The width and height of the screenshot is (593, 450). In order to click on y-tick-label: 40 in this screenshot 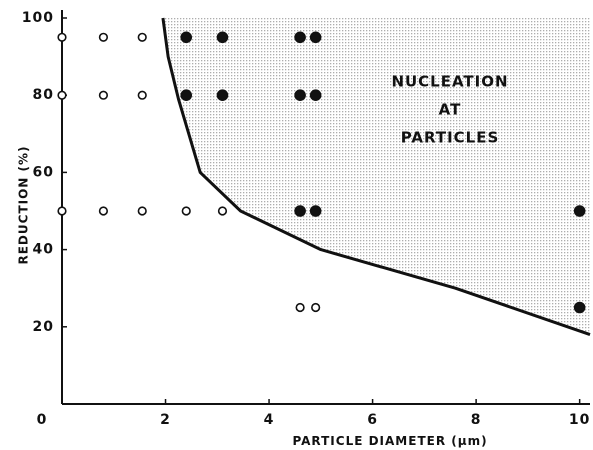, I will do `click(43, 250)`.